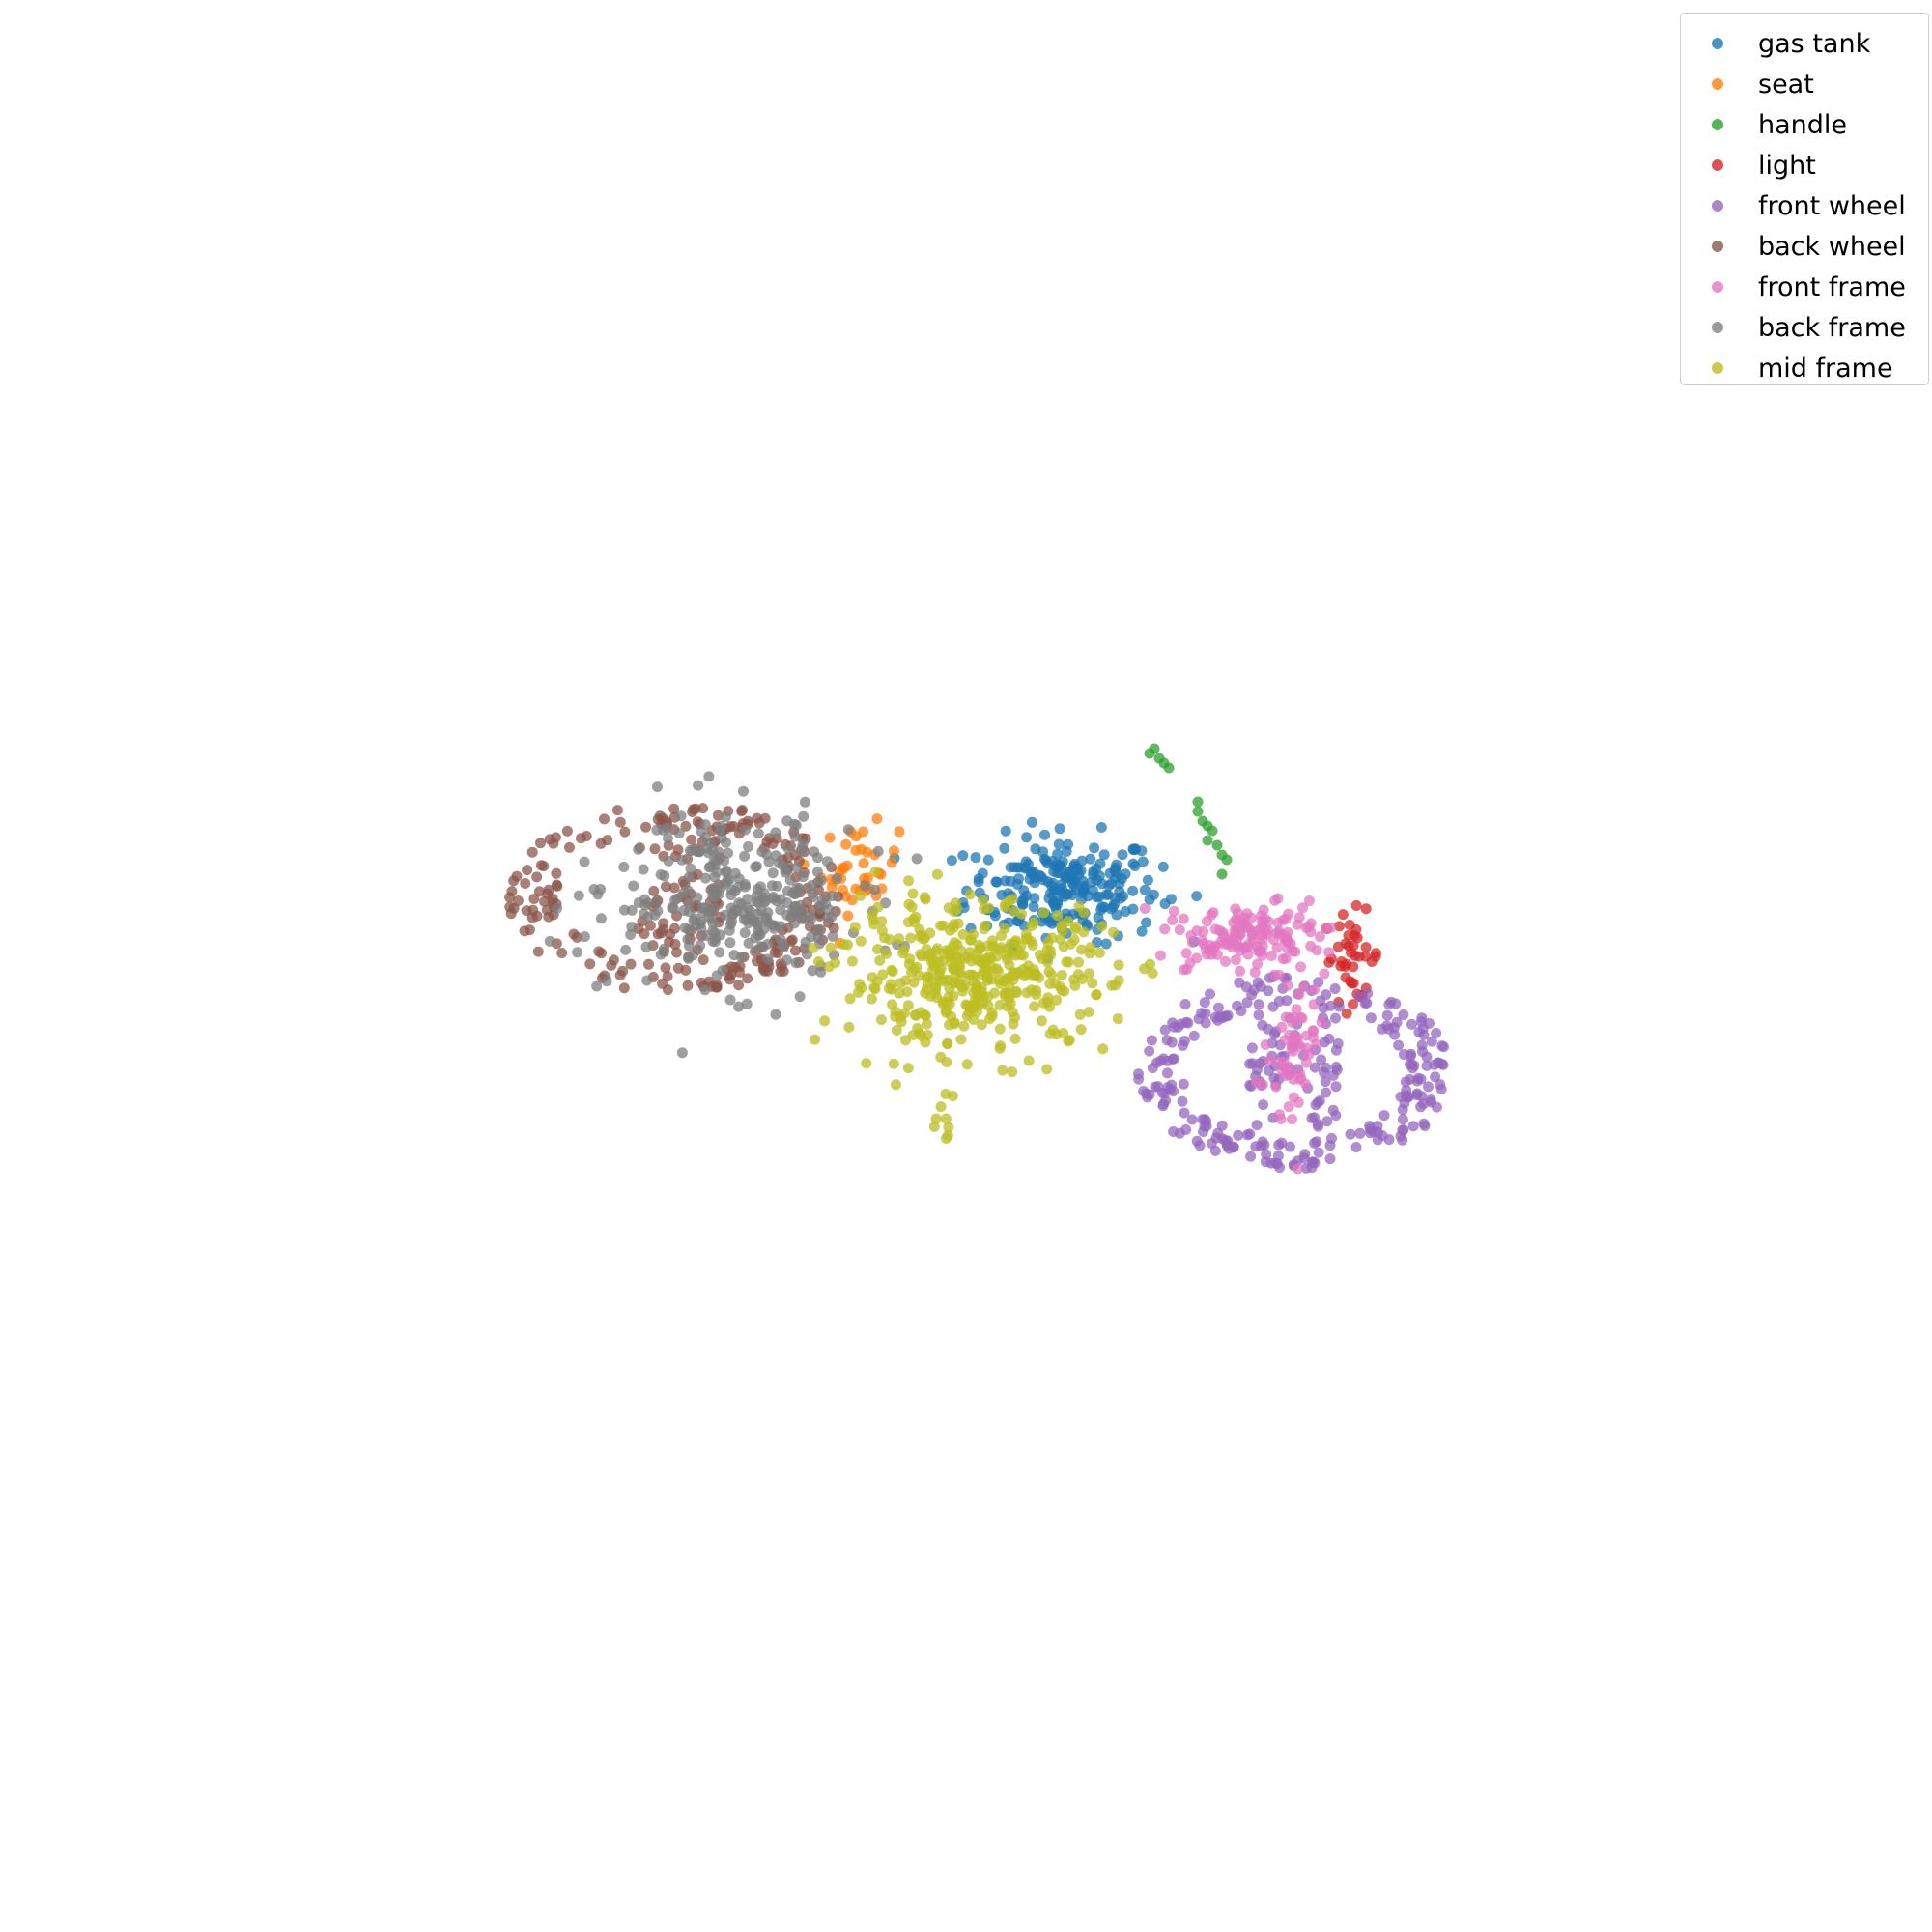 The image size is (1932, 1932). I want to click on series-front-wheel, so click(1291, 1072).